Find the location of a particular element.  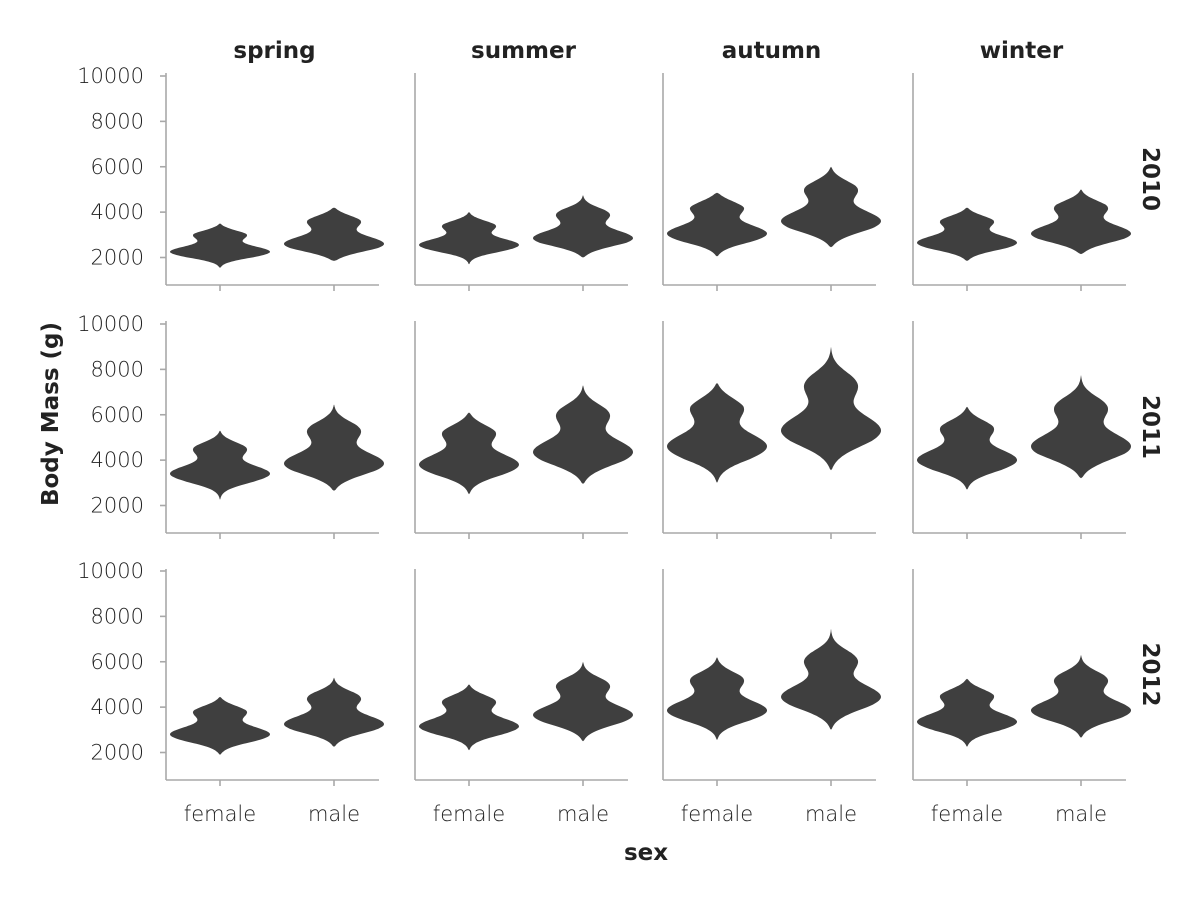

violin-2012-spring-male is located at coordinates (334, 712).